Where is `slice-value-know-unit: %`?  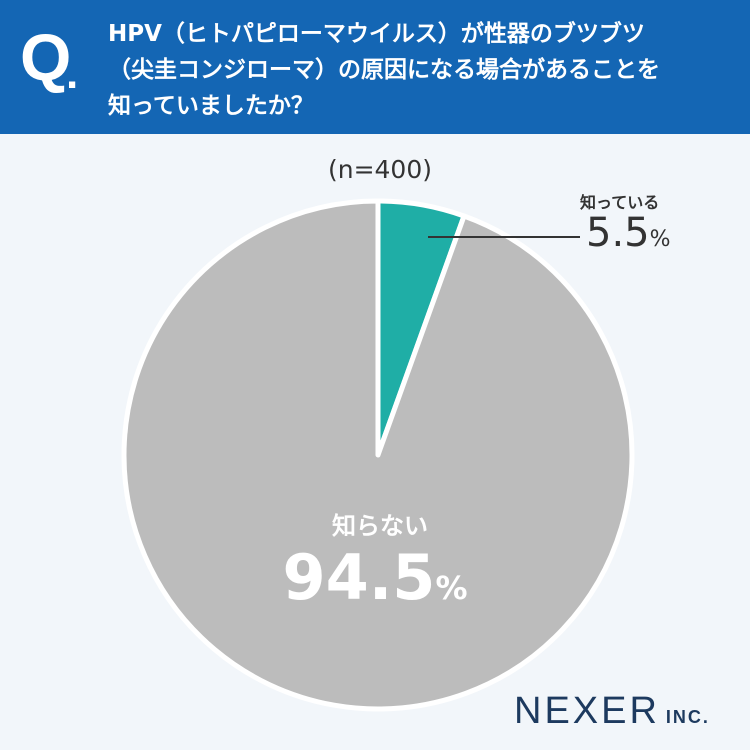 slice-value-know-unit: % is located at coordinates (660, 239).